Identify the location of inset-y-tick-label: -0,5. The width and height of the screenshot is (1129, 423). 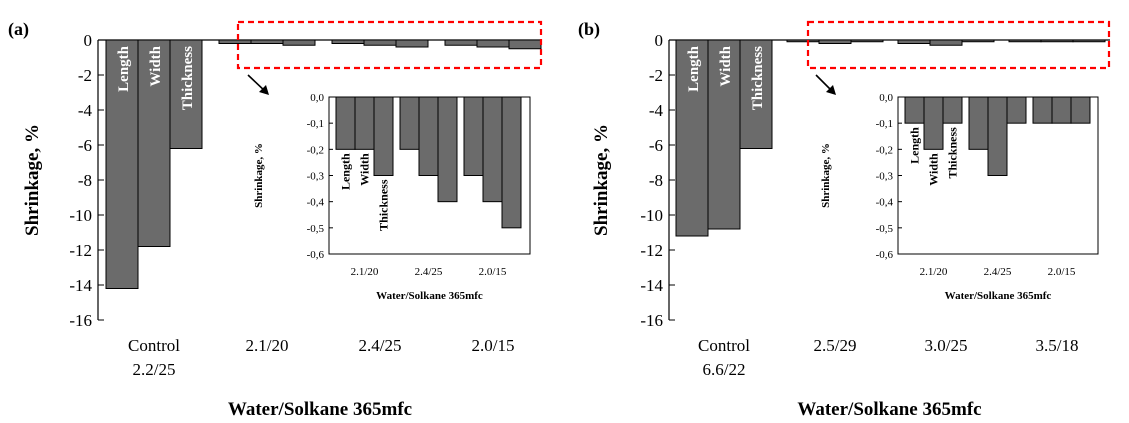
(316, 229).